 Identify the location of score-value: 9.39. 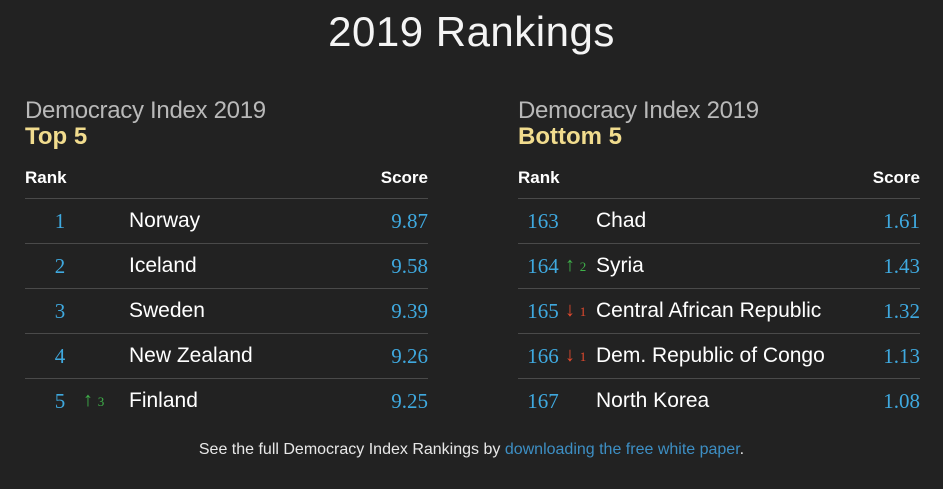
(409, 311).